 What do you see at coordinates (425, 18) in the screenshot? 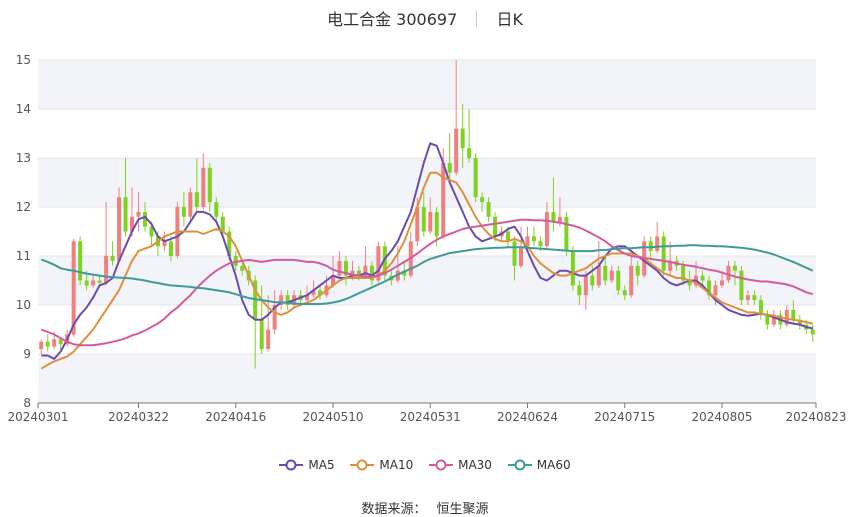
I see `chart-title: 电工合金 300697 日K` at bounding box center [425, 18].